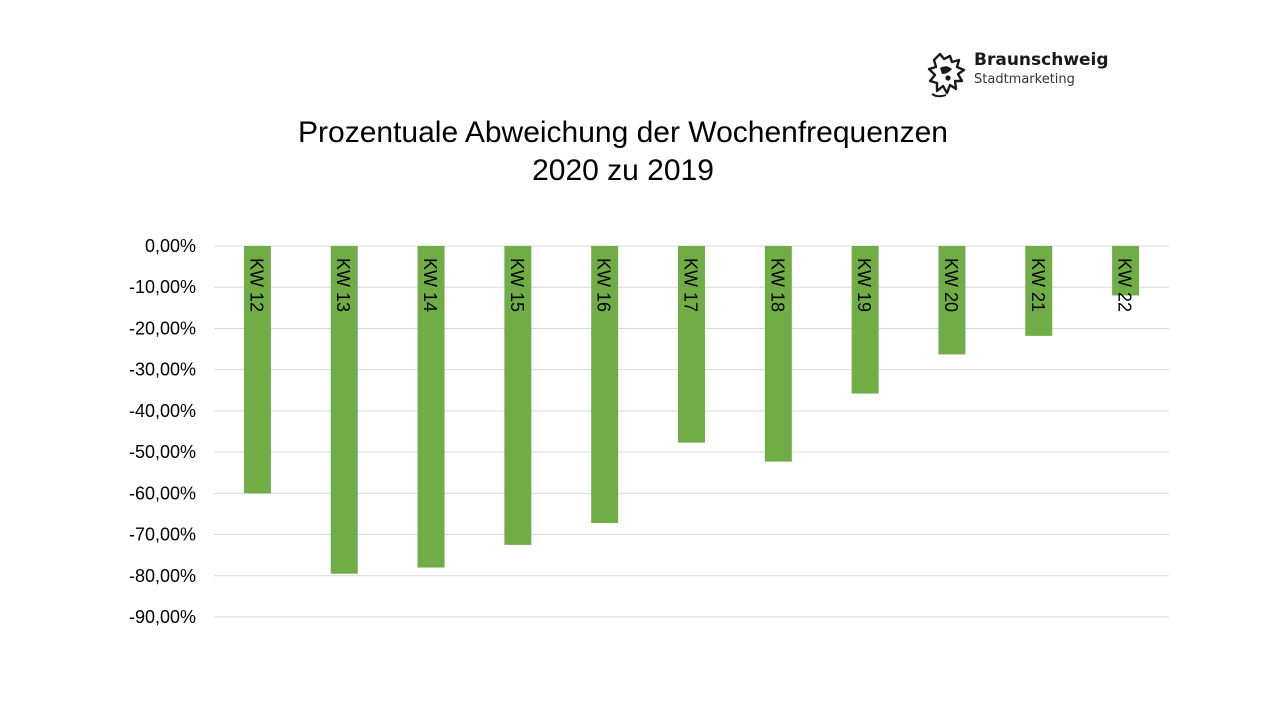 This screenshot has height=720, width=1280. Describe the element at coordinates (604, 285) in the screenshot. I see `bar-category-label: KW 16` at that location.